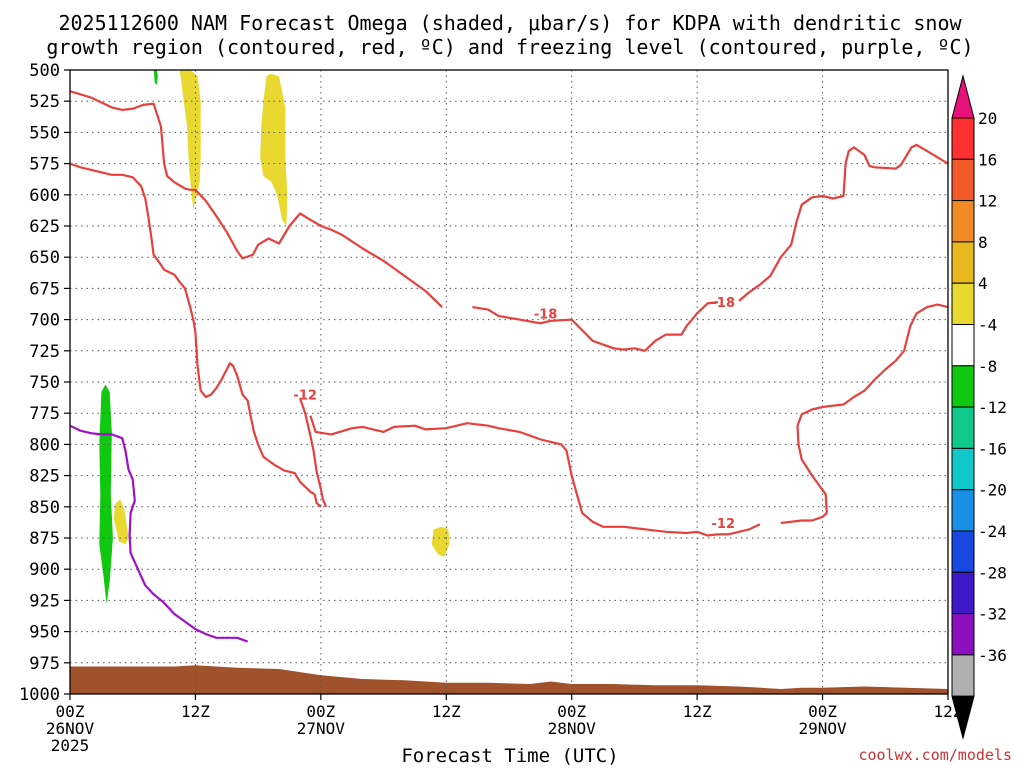  I want to click on colorbar-label: 20, so click(987, 118).